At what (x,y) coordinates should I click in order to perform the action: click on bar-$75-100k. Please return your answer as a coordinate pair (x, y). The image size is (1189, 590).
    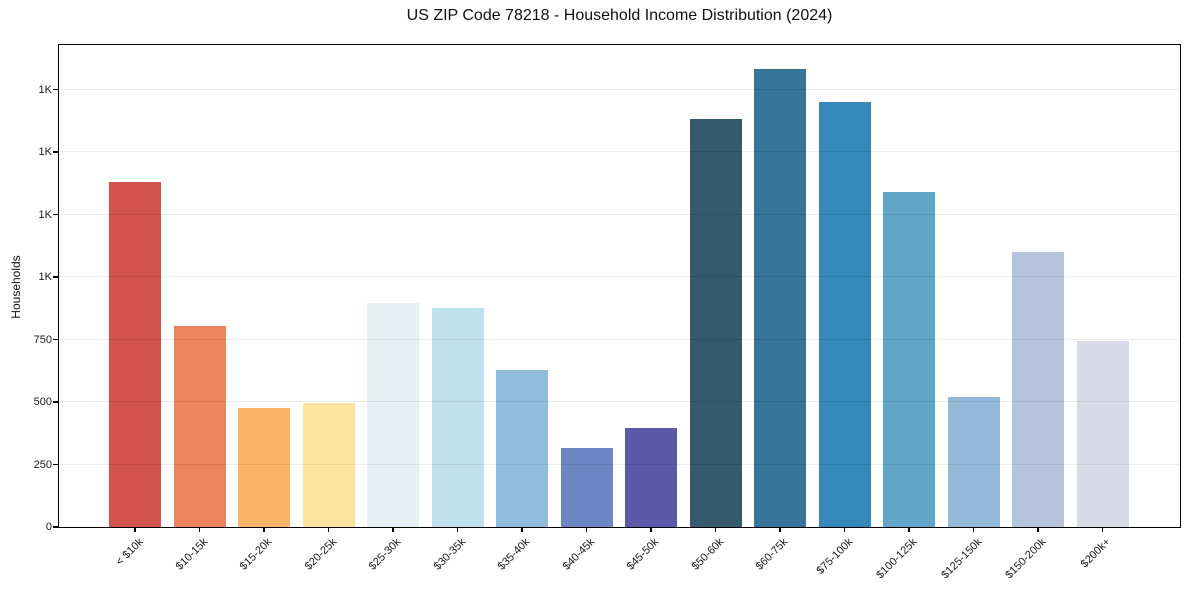
    Looking at the image, I should click on (844, 314).